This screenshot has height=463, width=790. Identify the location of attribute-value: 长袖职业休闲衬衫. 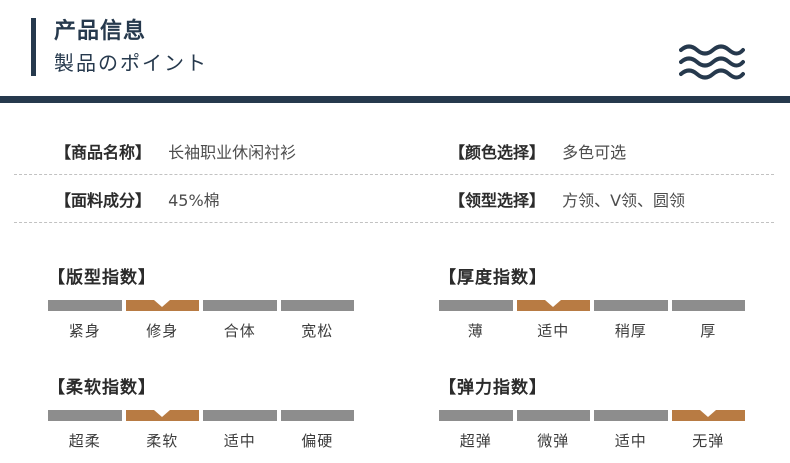
(232, 152).